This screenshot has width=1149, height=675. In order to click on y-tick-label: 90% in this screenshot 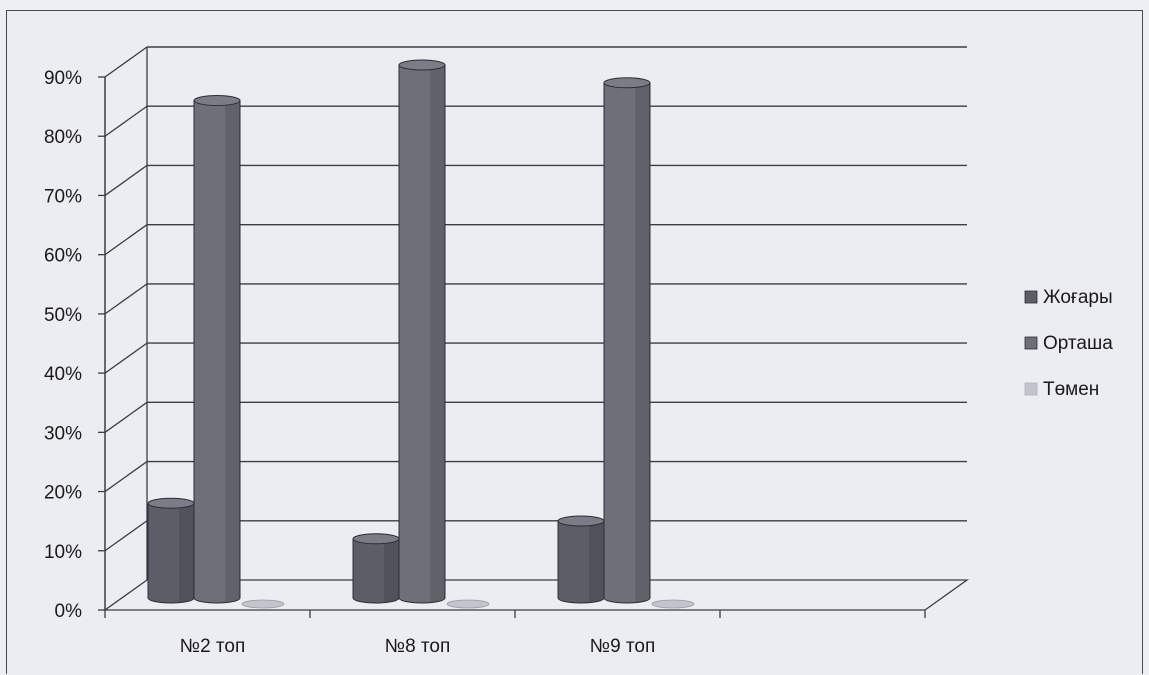, I will do `click(63, 78)`.